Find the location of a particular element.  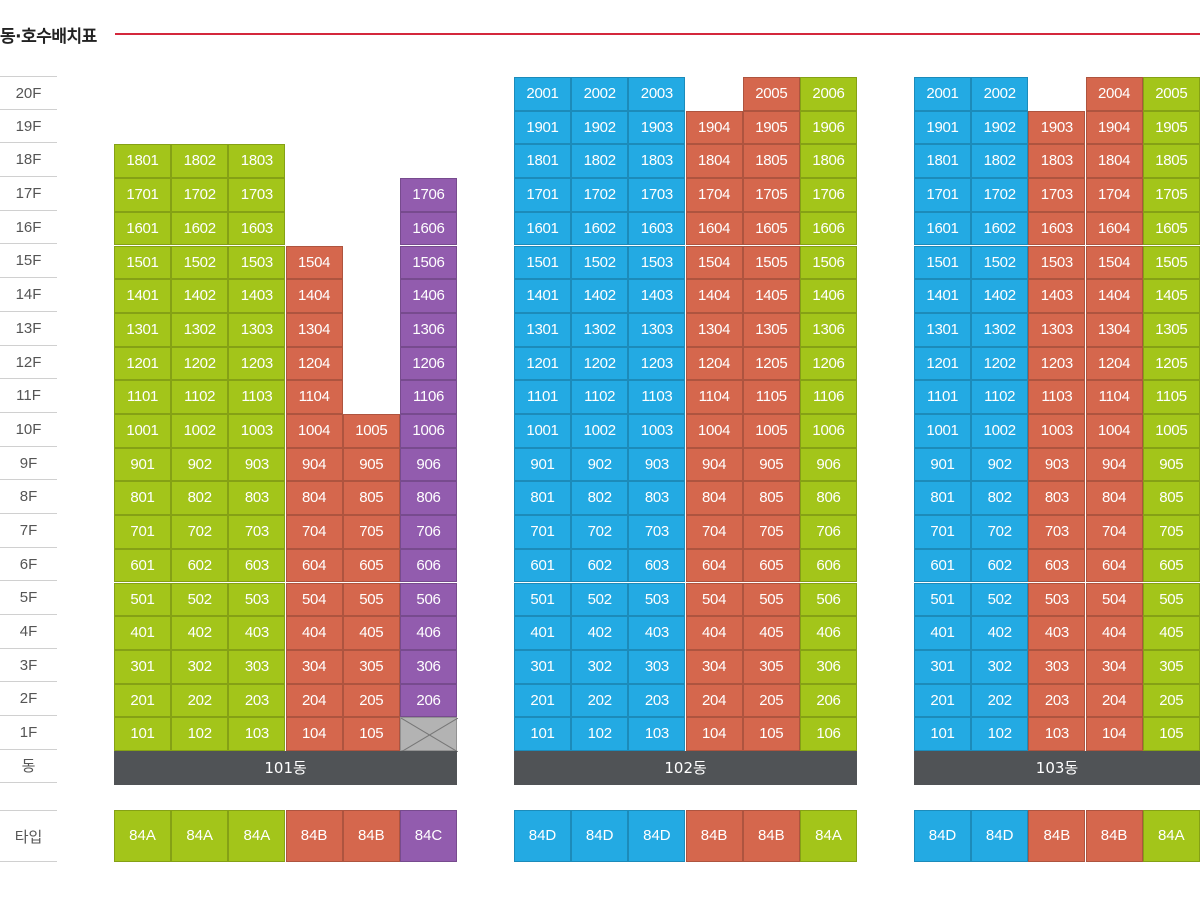

unit-cell: 506 is located at coordinates (828, 599).